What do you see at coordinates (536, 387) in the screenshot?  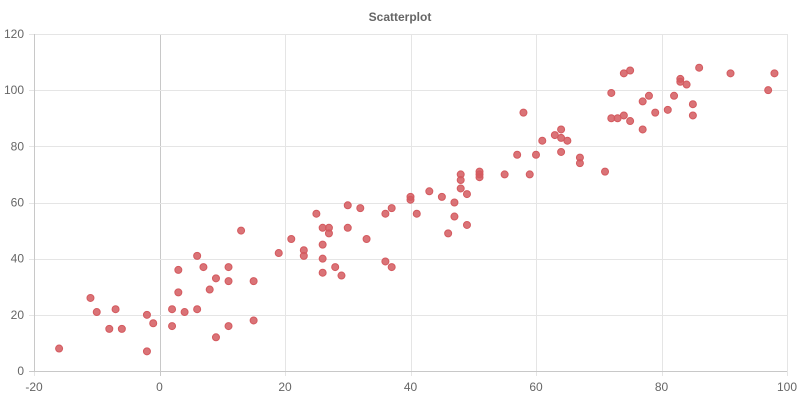 I see `x-tick-label: 60` at bounding box center [536, 387].